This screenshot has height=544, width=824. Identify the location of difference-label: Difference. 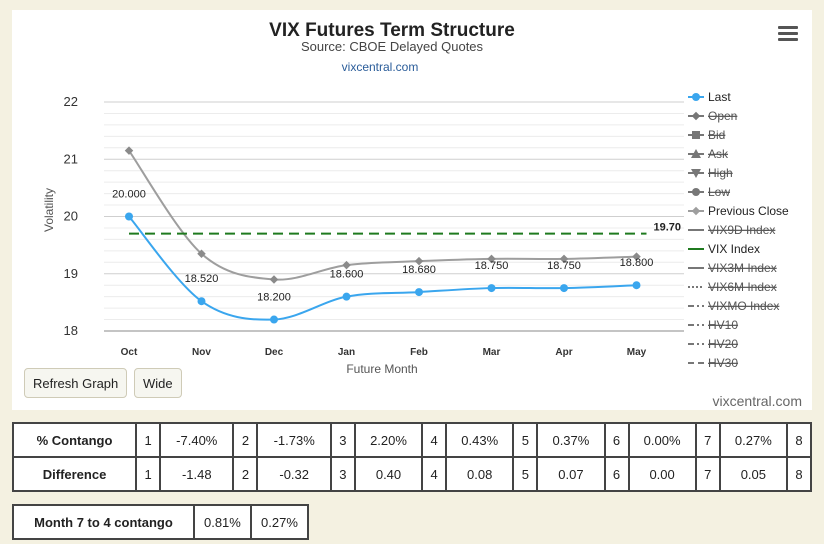
(74, 474).